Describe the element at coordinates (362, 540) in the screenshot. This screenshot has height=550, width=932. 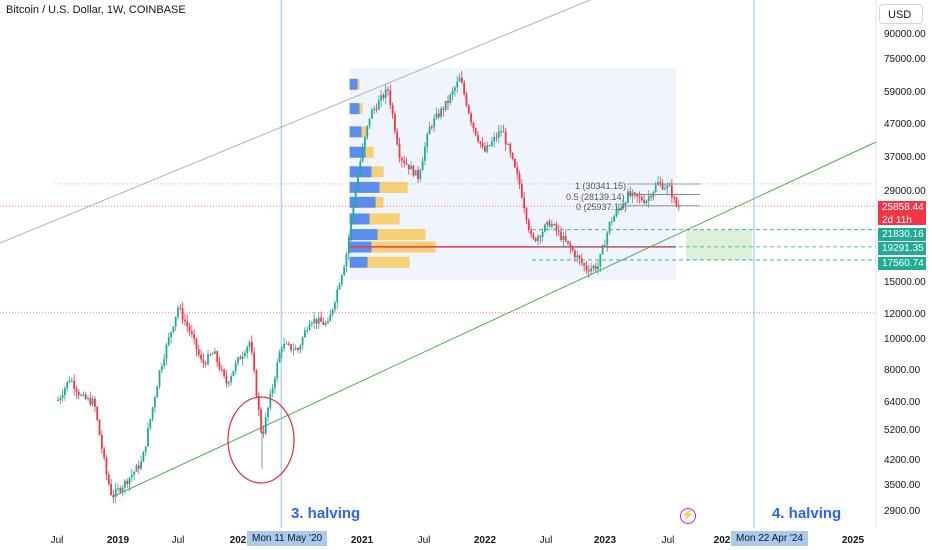
I see `x-tick-label: 2021` at that location.